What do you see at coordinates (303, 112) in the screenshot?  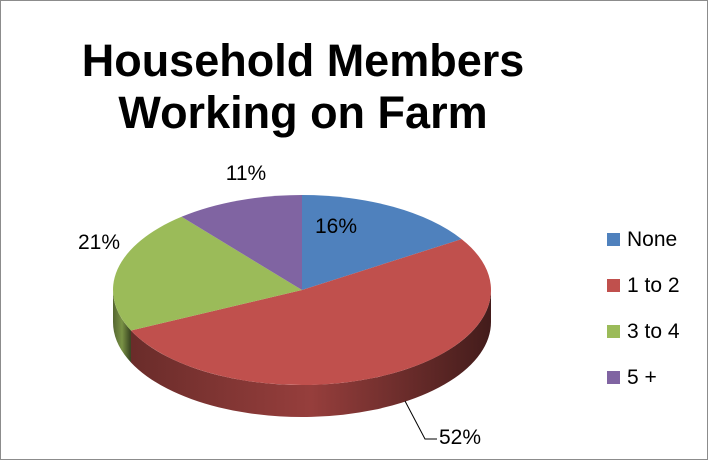 I see `chart-title-line-2: Working on Farm` at bounding box center [303, 112].